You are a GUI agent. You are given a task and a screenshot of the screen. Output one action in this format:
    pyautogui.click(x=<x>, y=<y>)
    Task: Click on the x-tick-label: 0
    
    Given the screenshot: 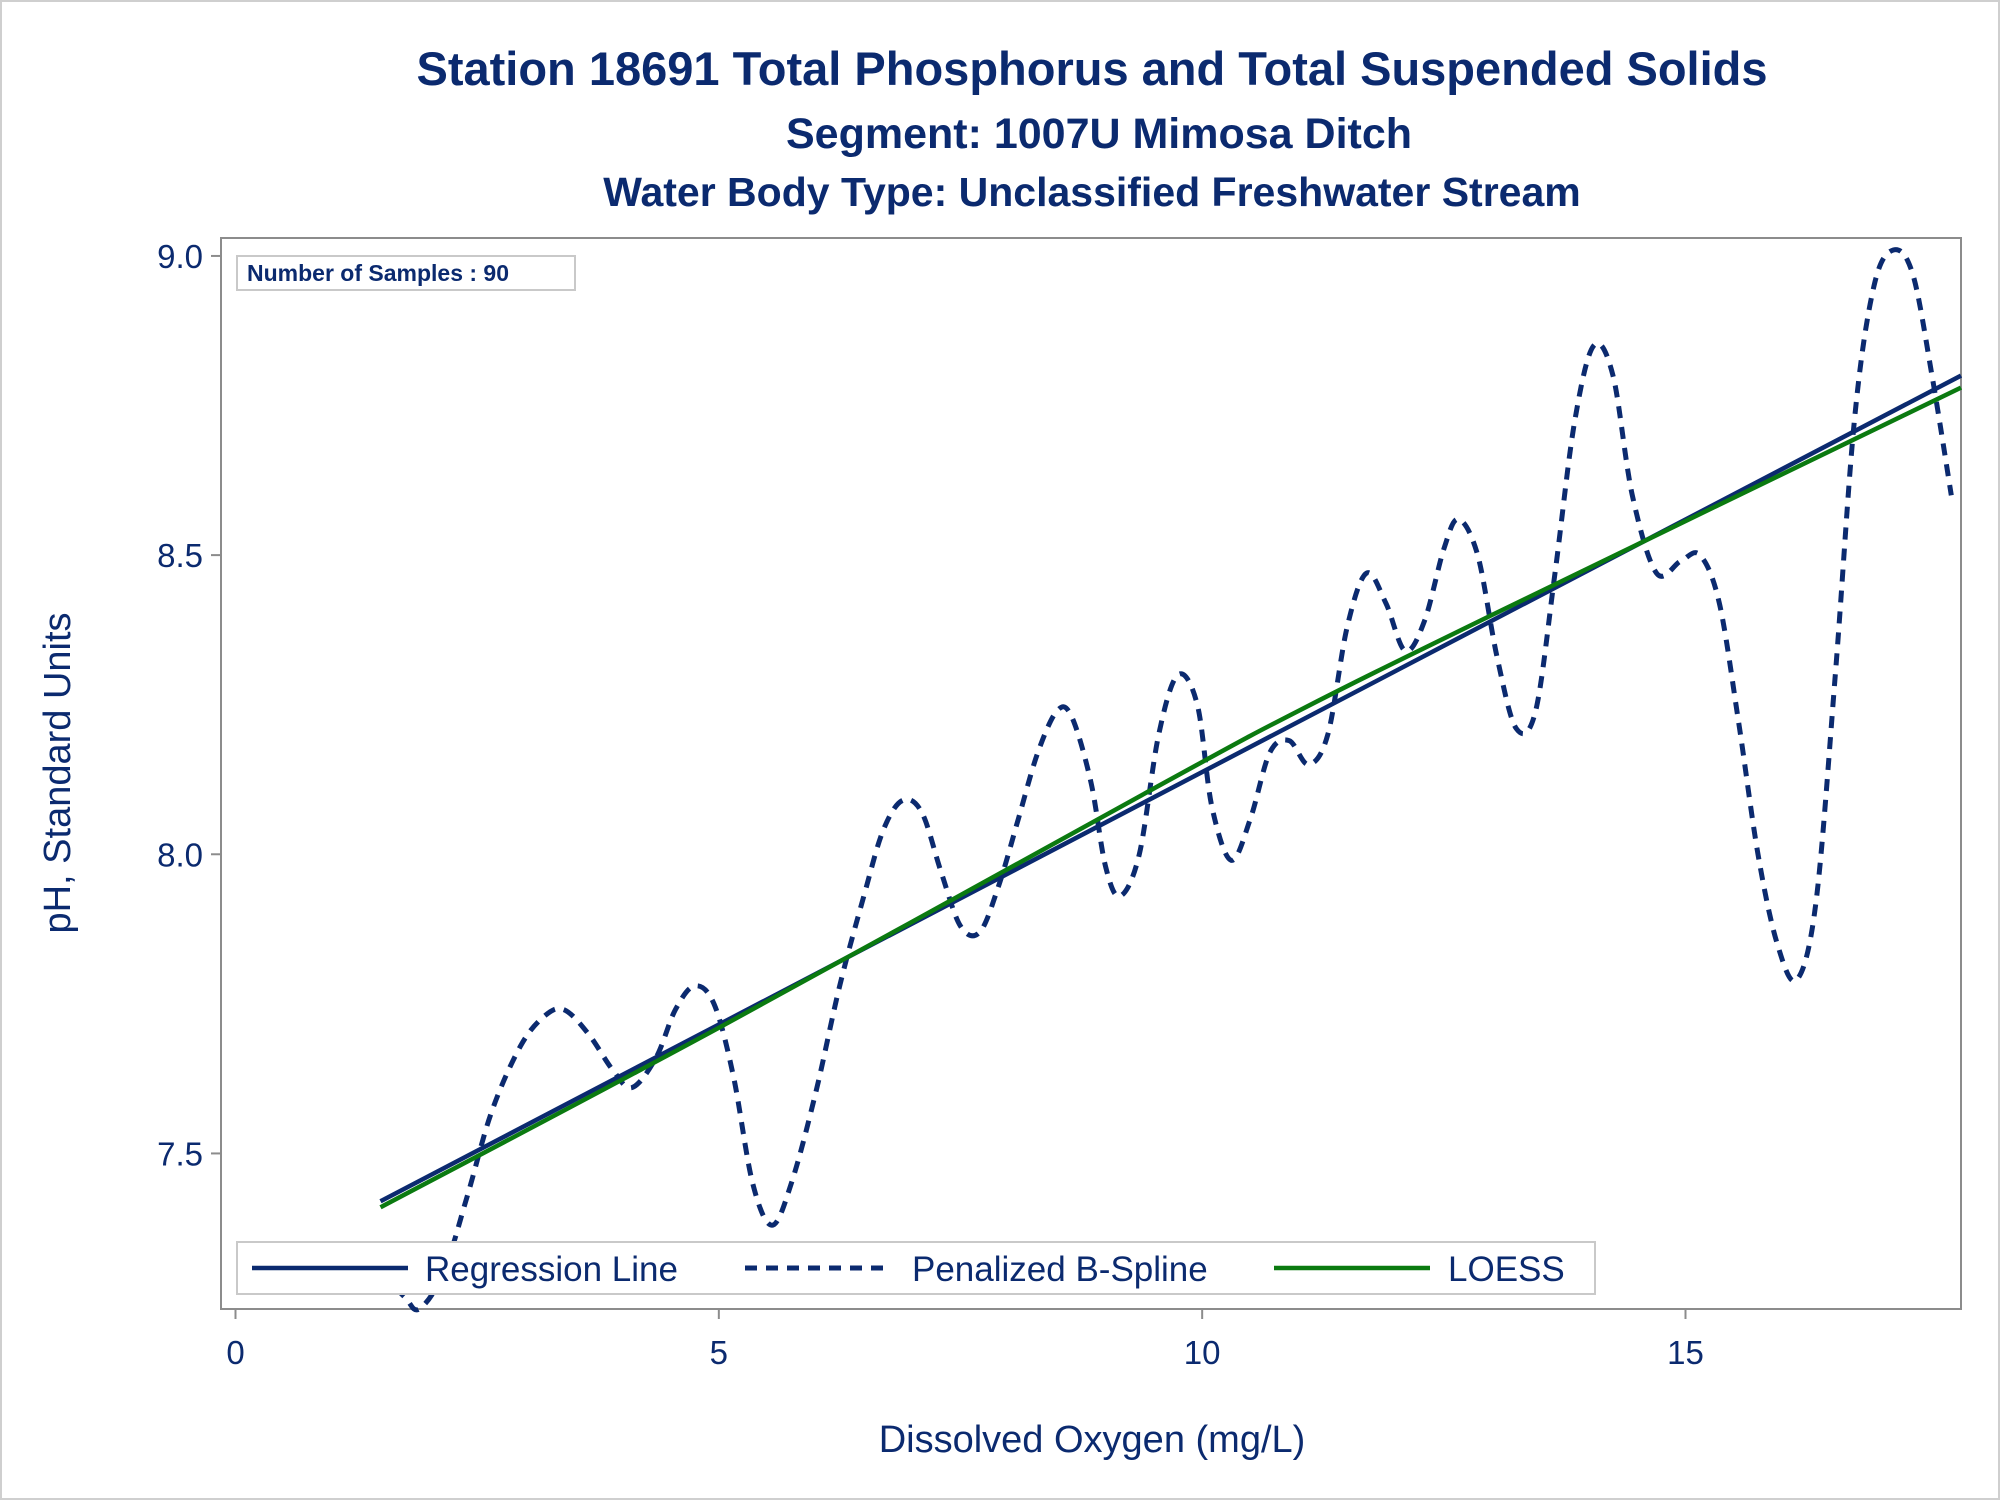 What is the action you would take?
    pyautogui.click(x=235, y=1352)
    